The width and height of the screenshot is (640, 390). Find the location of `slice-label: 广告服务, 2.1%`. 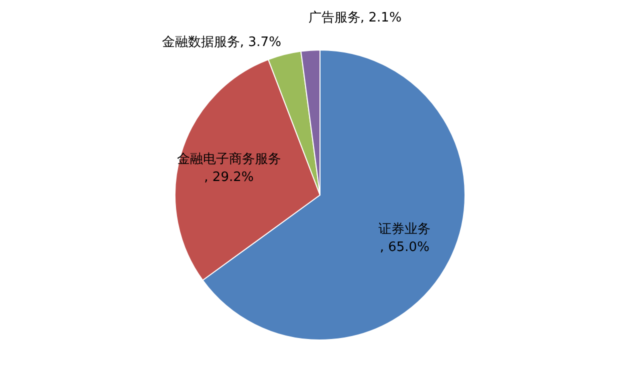

slice-label: 广告服务, 2.1% is located at coordinates (355, 18).